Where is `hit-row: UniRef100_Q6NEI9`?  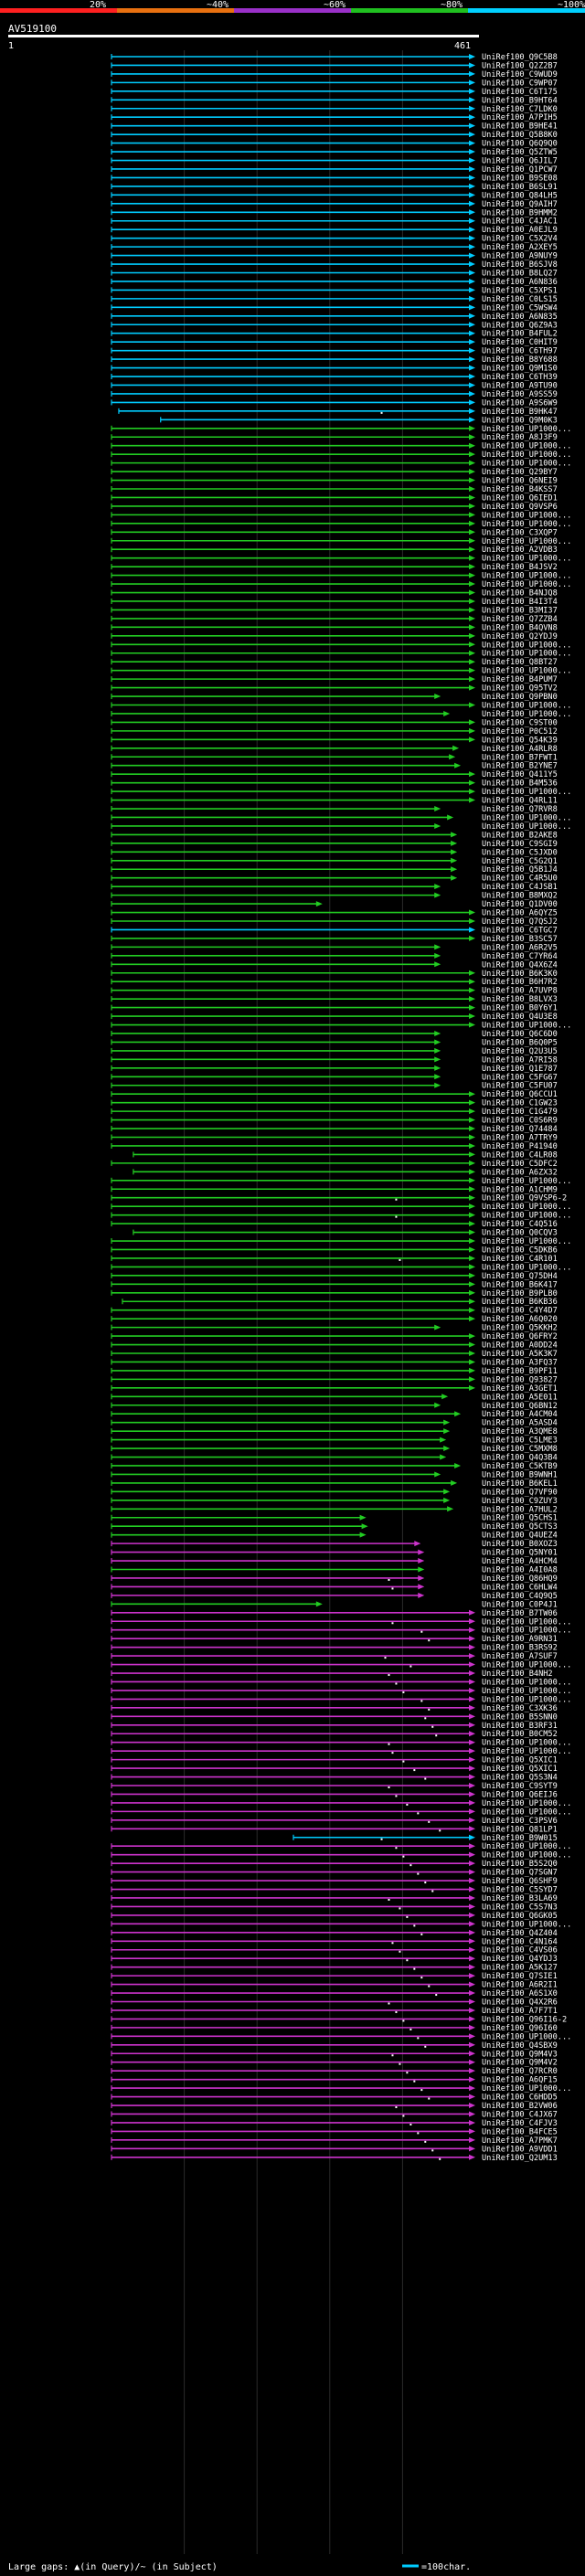
hit-row: UniRef100_Q6NEI9 is located at coordinates (335, 481).